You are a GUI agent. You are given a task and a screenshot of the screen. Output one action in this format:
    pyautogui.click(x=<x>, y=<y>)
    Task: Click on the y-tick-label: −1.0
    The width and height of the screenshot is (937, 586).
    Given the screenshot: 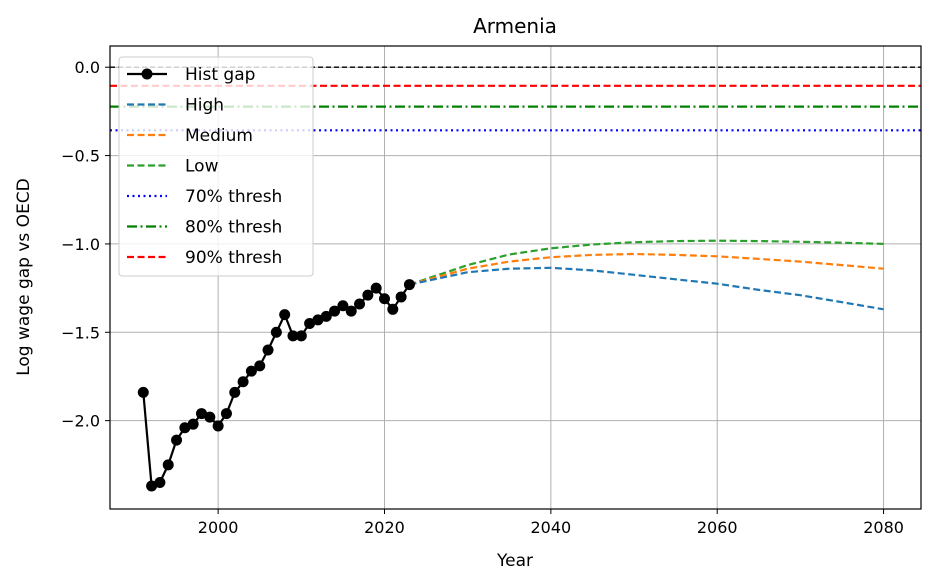 What is the action you would take?
    pyautogui.click(x=80, y=244)
    